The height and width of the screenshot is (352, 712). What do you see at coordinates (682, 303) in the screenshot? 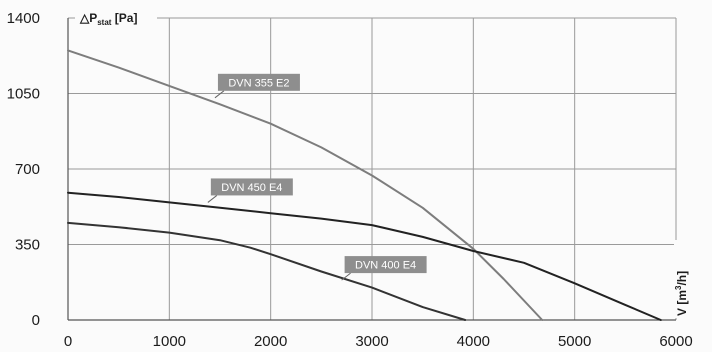
I see `x-axis-title-prefix: V [m` at bounding box center [682, 303].